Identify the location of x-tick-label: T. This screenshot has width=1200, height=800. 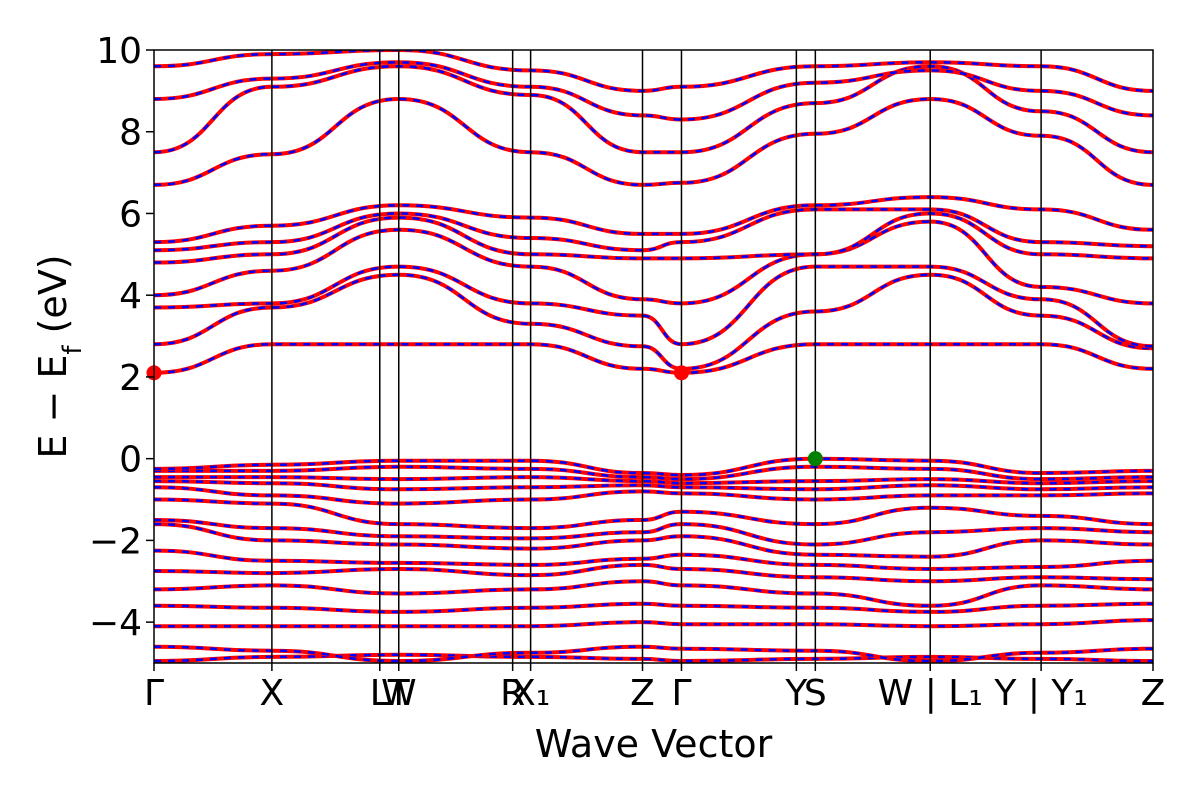
(399, 693).